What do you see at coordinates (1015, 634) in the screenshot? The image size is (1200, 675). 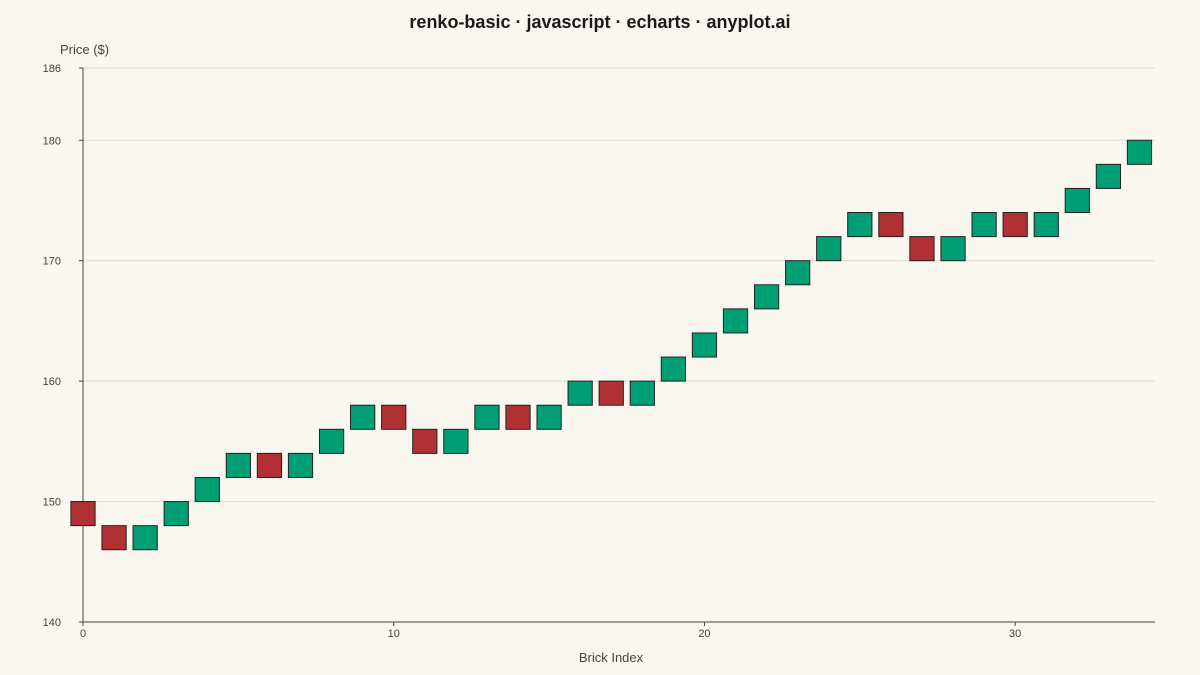 I see `x-tick-label: 30` at bounding box center [1015, 634].